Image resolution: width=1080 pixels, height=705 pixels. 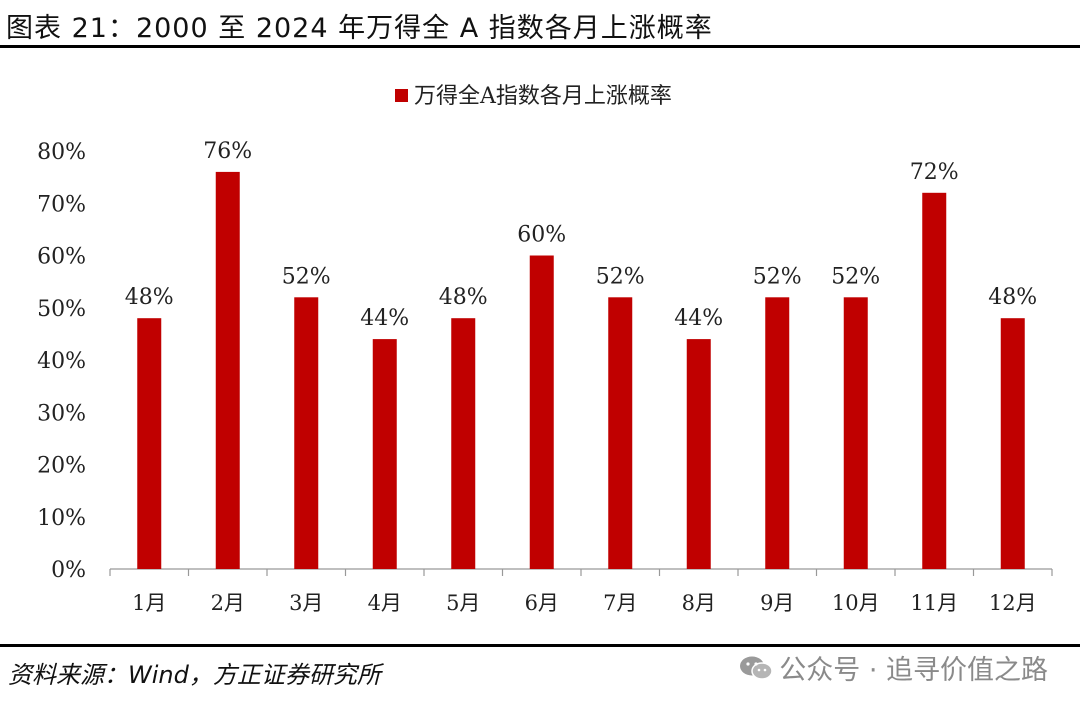 I want to click on data-label: 60%, so click(x=541, y=235).